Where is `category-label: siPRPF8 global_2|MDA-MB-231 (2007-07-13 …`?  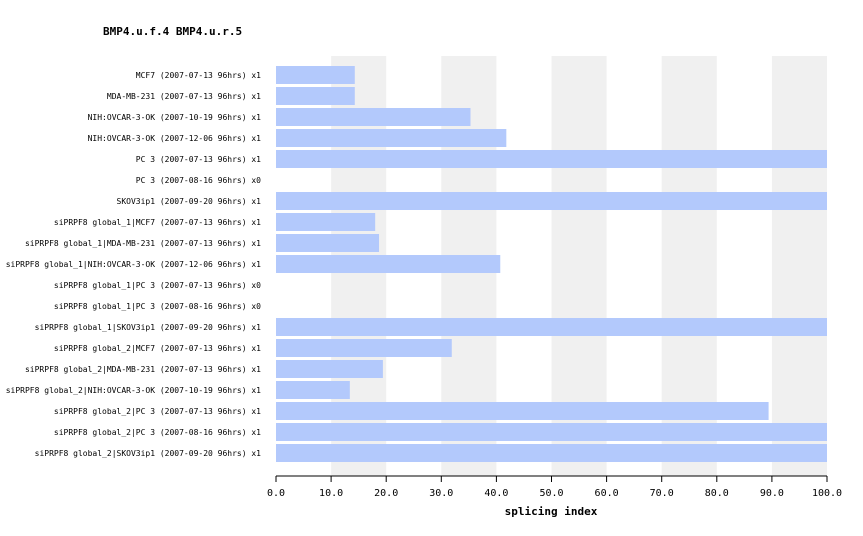
category-label: siPRPF8 global_2|MDA-MB-231 (2007-07-13 … is located at coordinates (143, 369).